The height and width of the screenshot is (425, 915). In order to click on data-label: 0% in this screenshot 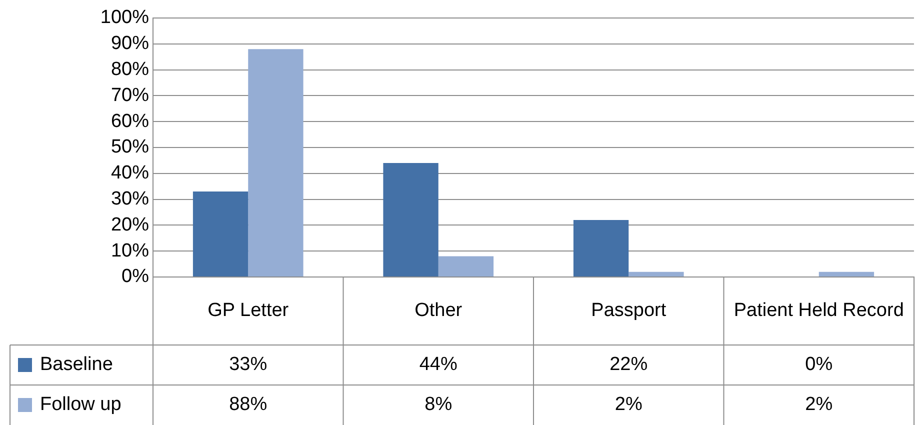, I will do `click(819, 365)`.